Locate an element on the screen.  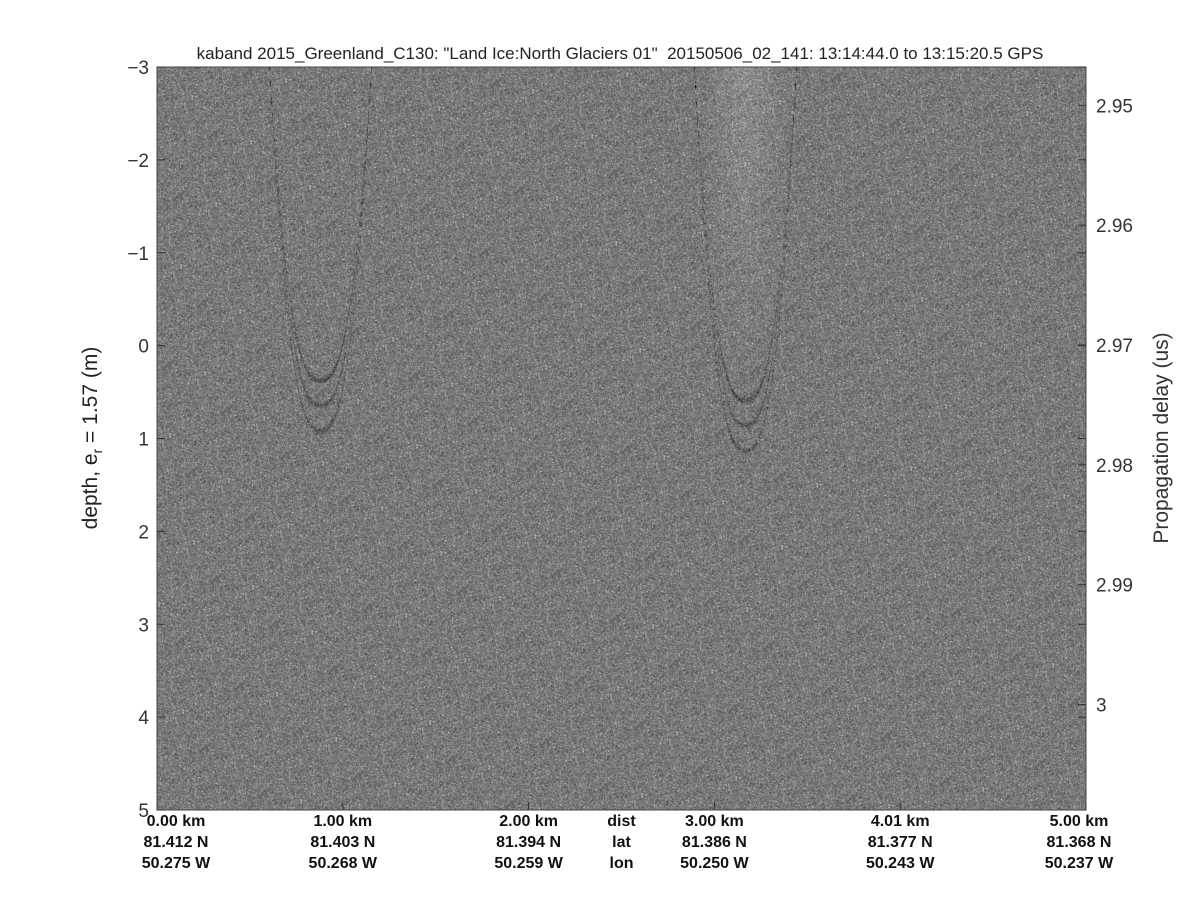
x-tick-label-group-line: 50.237 W is located at coordinates (1079, 863).